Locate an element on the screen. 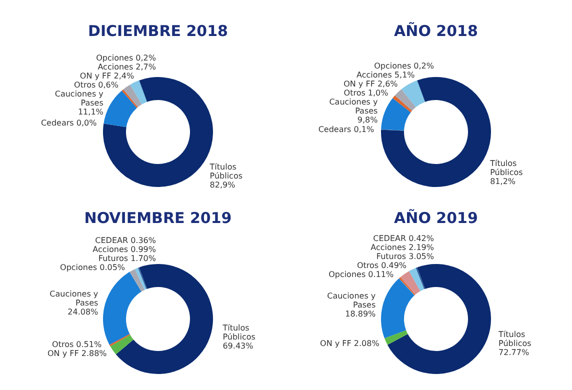 The image size is (572, 390). slice-label: ON y FF 2.88% is located at coordinates (78, 353).